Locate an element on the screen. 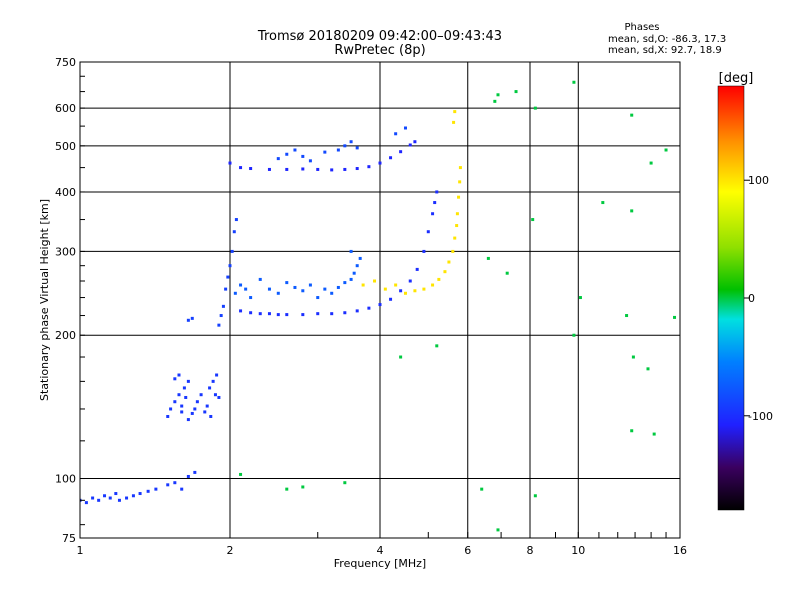 The height and width of the screenshot is (600, 800). y-tick-label: 75 is located at coordinates (69, 538).